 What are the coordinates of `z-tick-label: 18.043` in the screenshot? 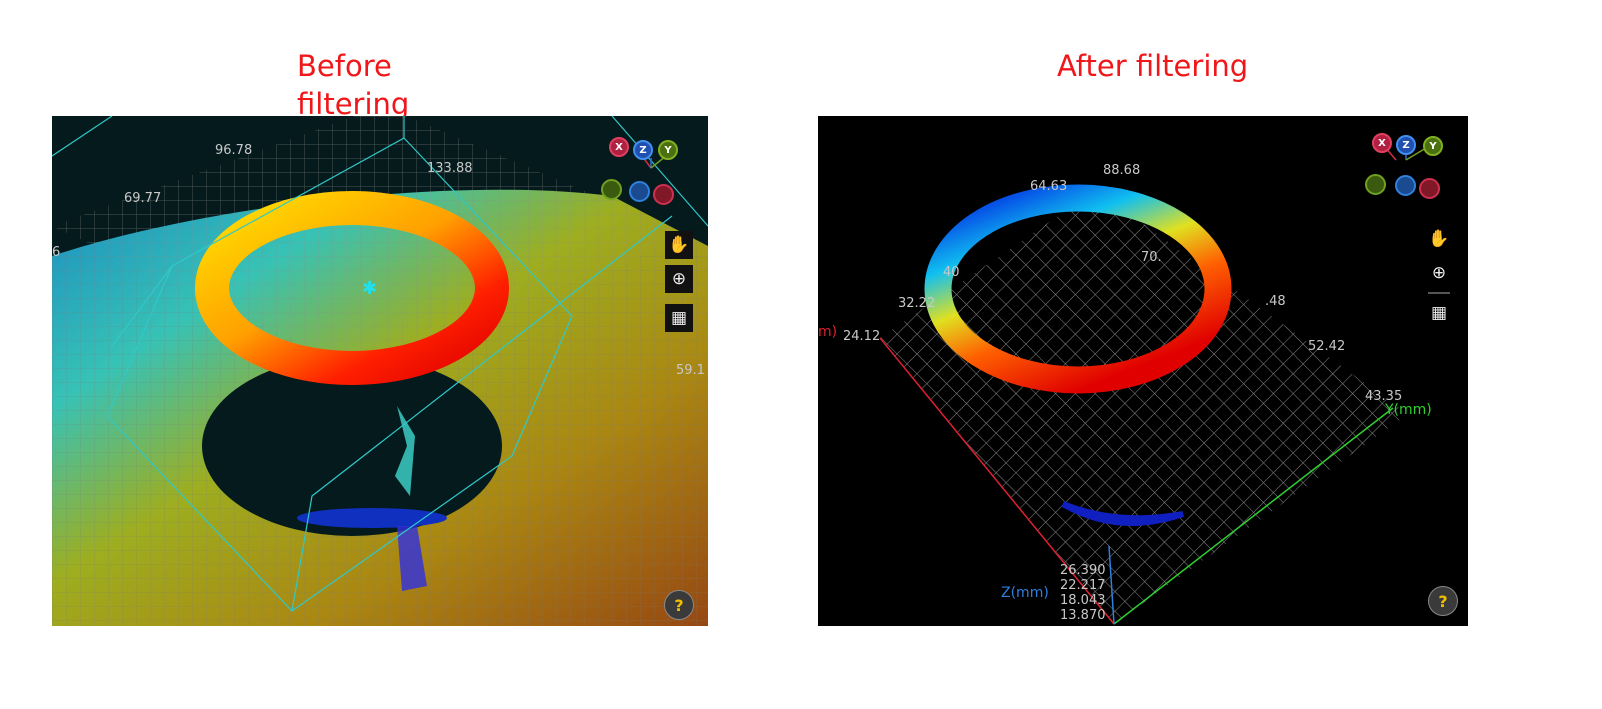 It's located at (1083, 600).